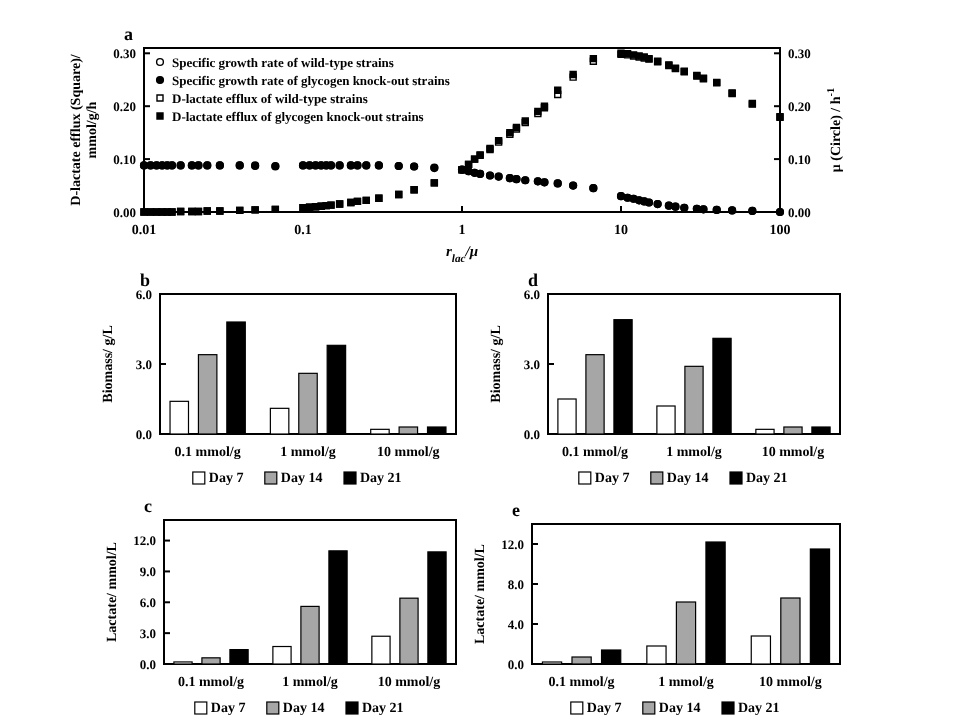 The height and width of the screenshot is (720, 962). What do you see at coordinates (148, 506) in the screenshot?
I see `chart-title: c` at bounding box center [148, 506].